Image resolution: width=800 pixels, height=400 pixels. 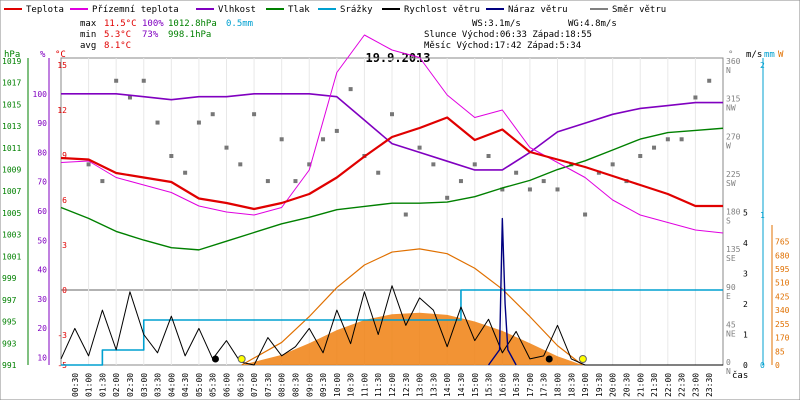 What do you see at coordinates (88, 35) in the screenshot?
I see `stats-min-label: min` at bounding box center [88, 35].